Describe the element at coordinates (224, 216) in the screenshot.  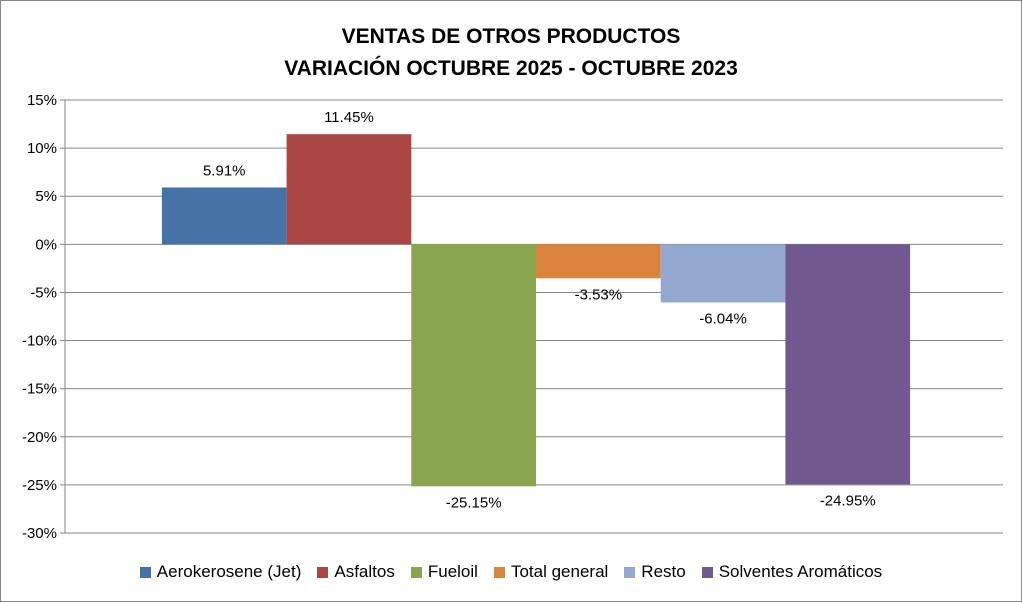
I see `bar-aerokerosene-jet-` at that location.